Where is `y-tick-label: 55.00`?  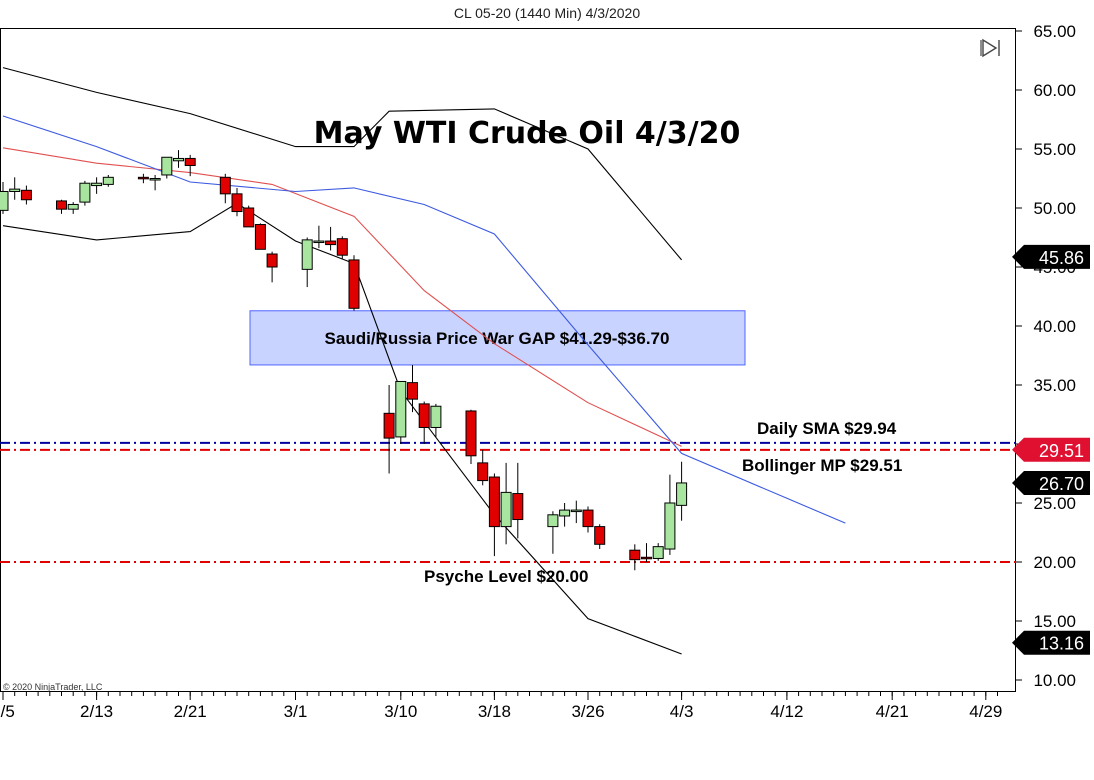
y-tick-label: 55.00 is located at coordinates (1054, 149).